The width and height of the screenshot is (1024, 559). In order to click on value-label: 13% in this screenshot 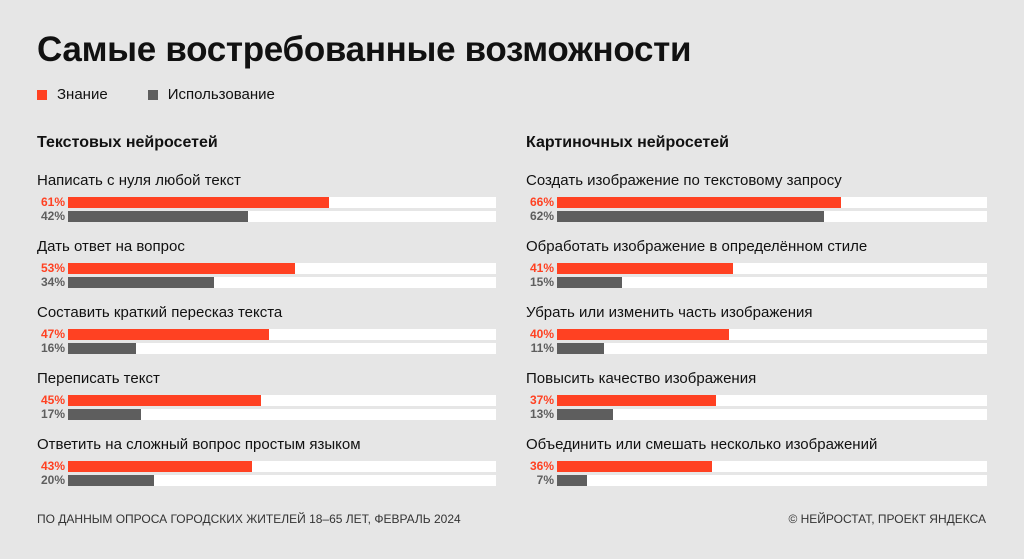, I will do `click(541, 414)`.